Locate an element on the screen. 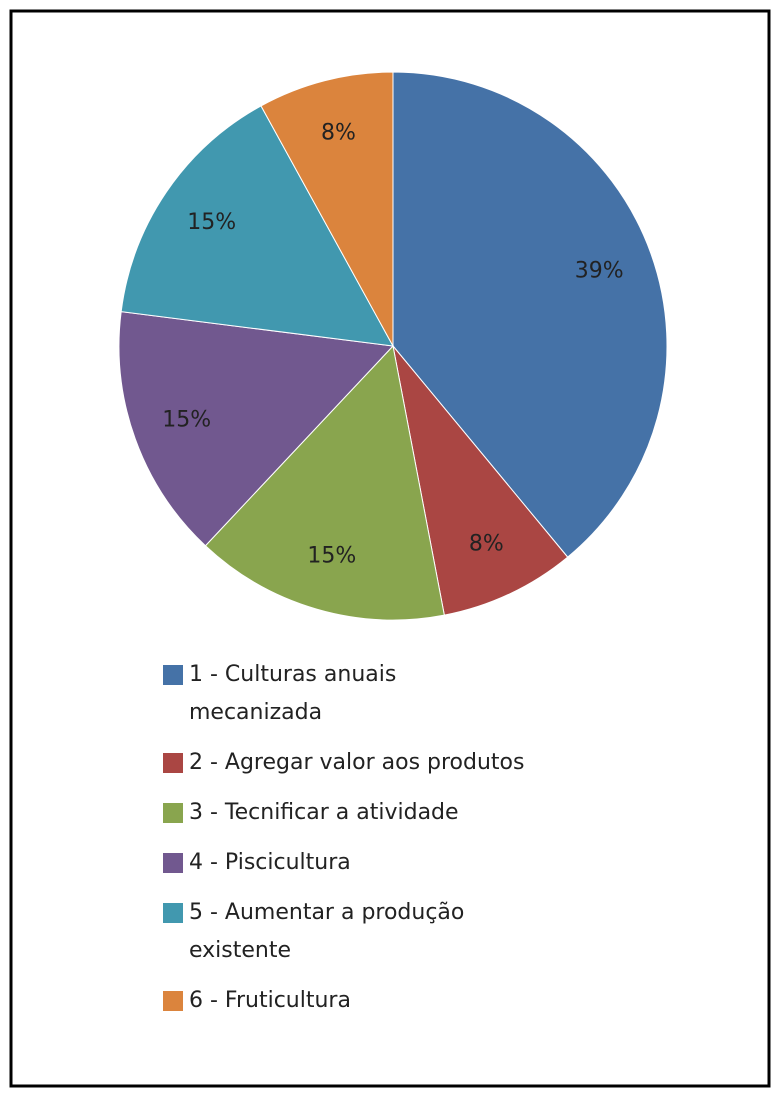 The width and height of the screenshot is (778, 1113). legend-item: 3 - Tecnificar a atividade is located at coordinates (353, 813).